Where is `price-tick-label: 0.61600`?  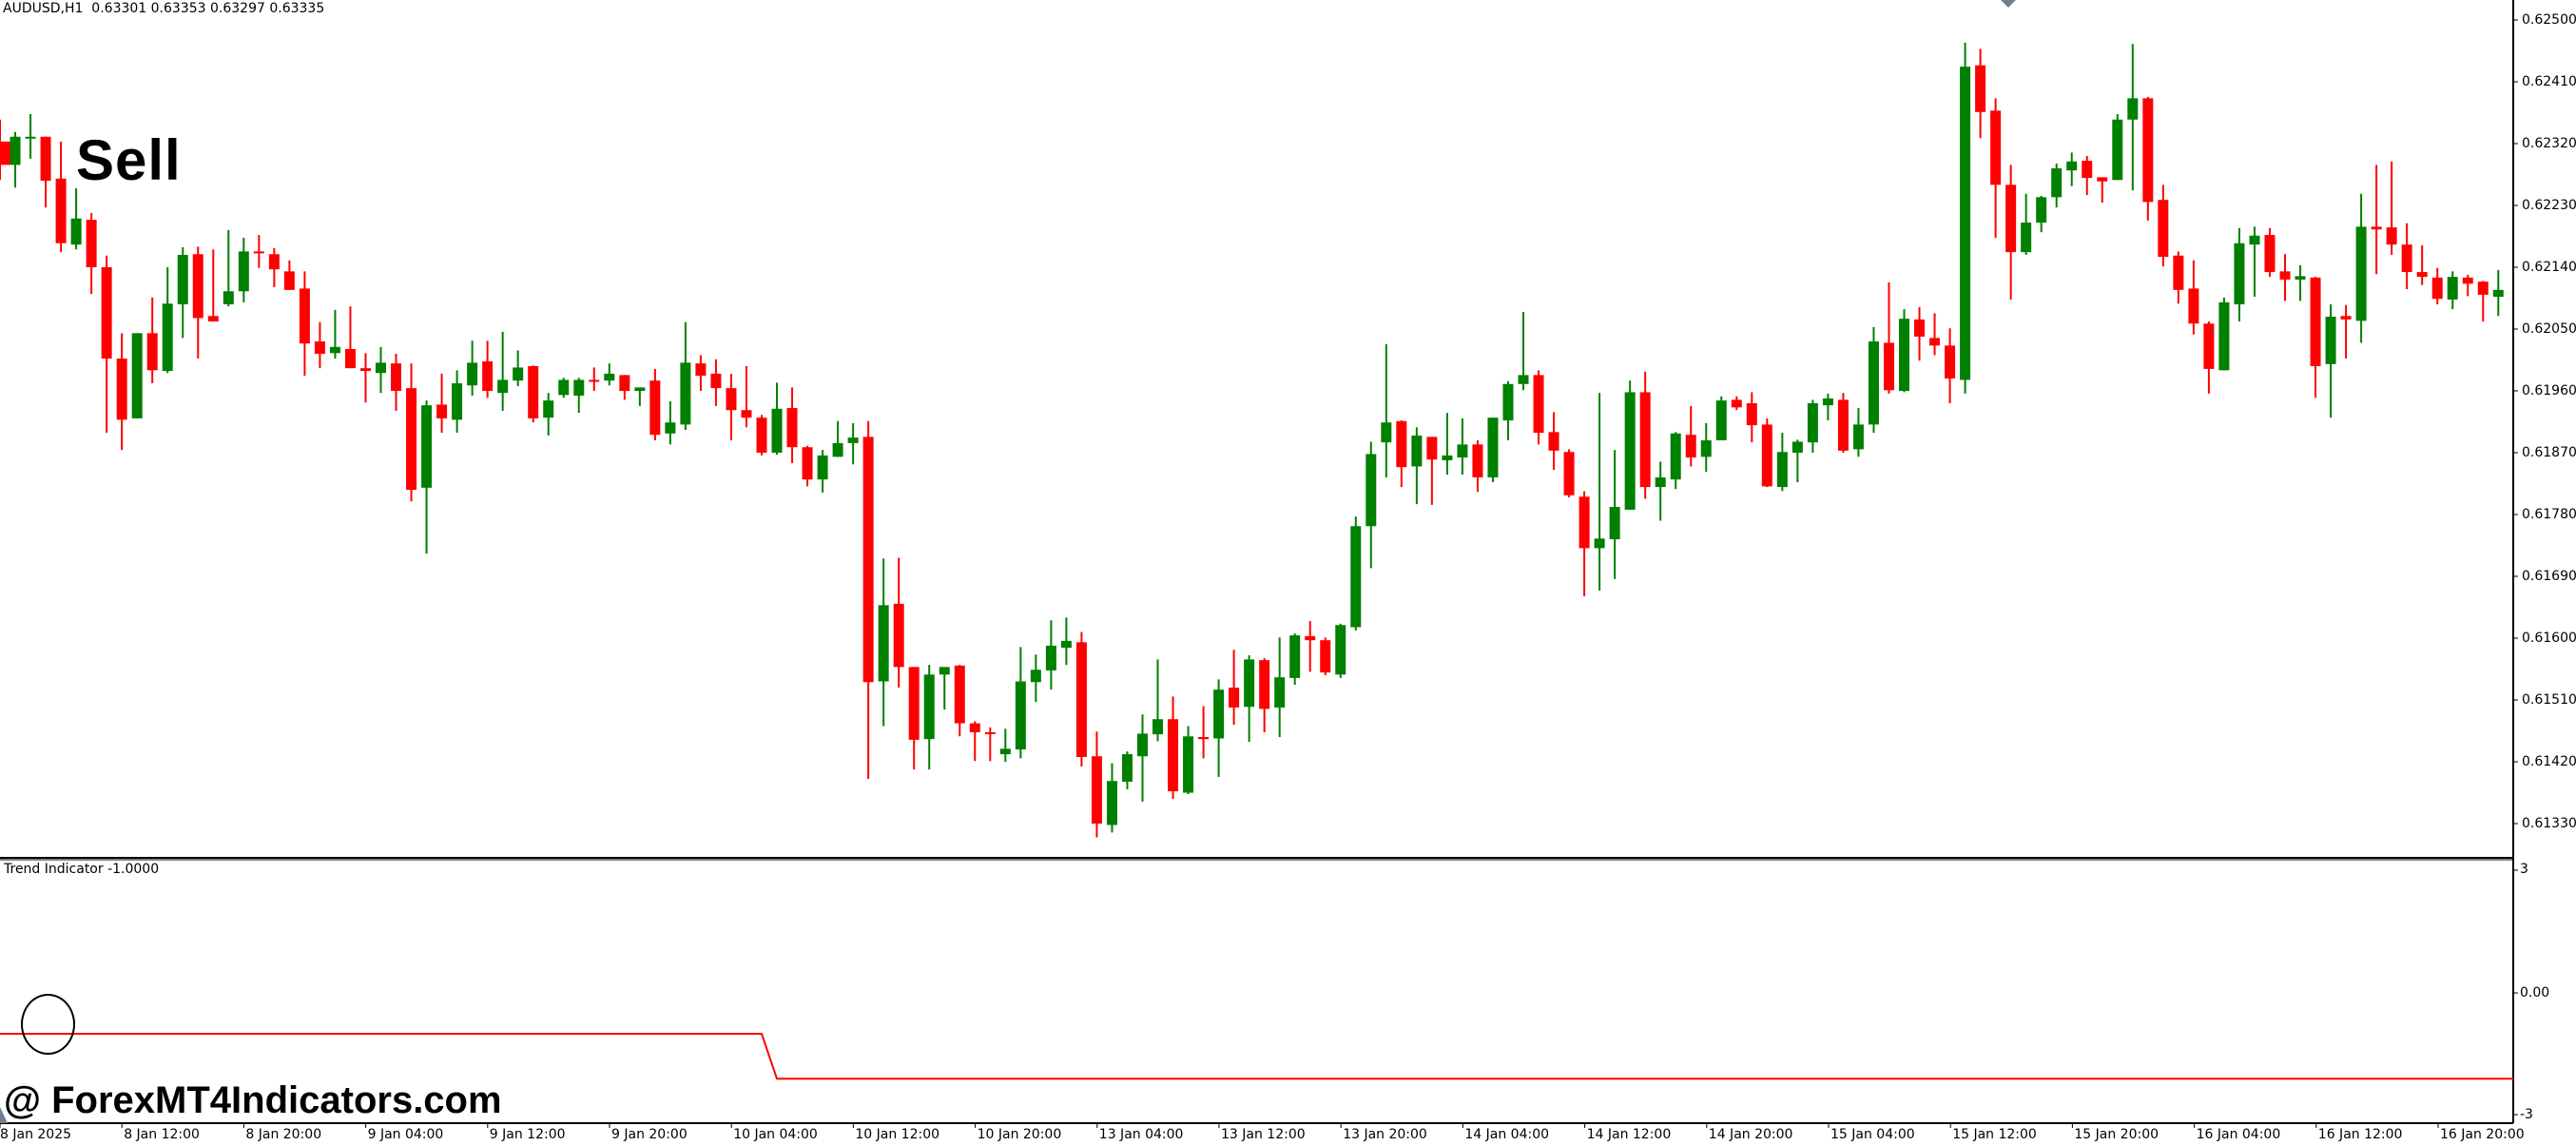 price-tick-label: 0.61600 is located at coordinates (2549, 638).